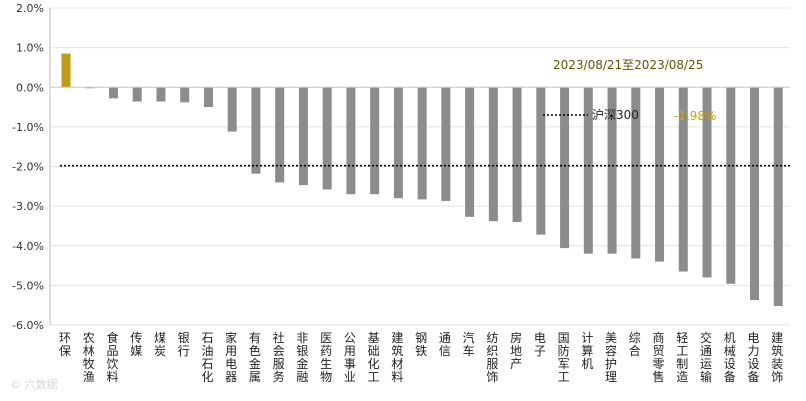 This screenshot has height=401, width=806. What do you see at coordinates (136, 344) in the screenshot?
I see `x-category-label: 传媒` at bounding box center [136, 344].